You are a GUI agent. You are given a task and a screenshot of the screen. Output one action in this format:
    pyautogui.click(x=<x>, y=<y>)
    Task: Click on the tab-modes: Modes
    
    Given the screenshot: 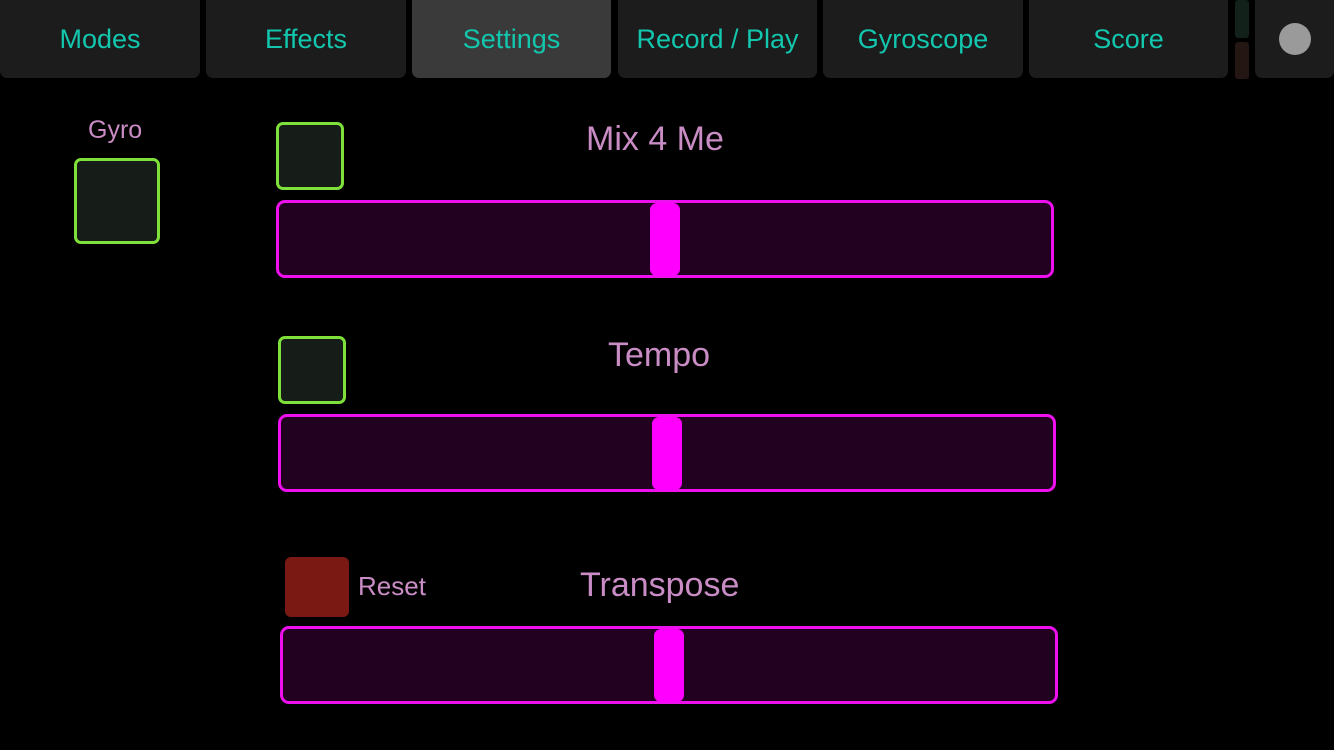 What is the action you would take?
    pyautogui.click(x=100, y=39)
    